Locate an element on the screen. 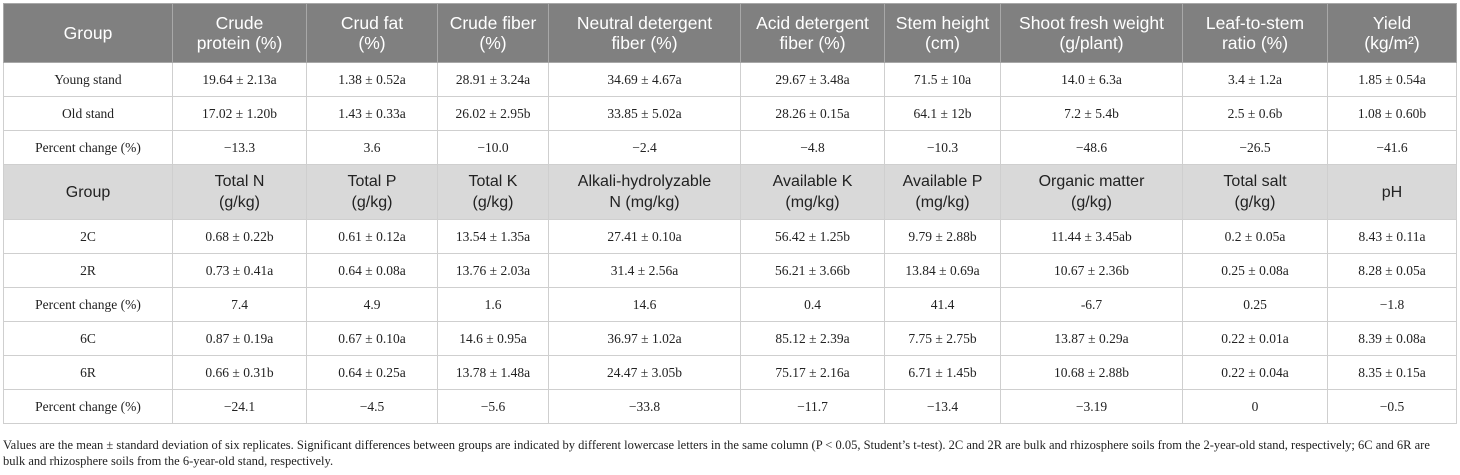 The height and width of the screenshot is (475, 1460). cell: 13.54 ± 1.35a is located at coordinates (493, 236).